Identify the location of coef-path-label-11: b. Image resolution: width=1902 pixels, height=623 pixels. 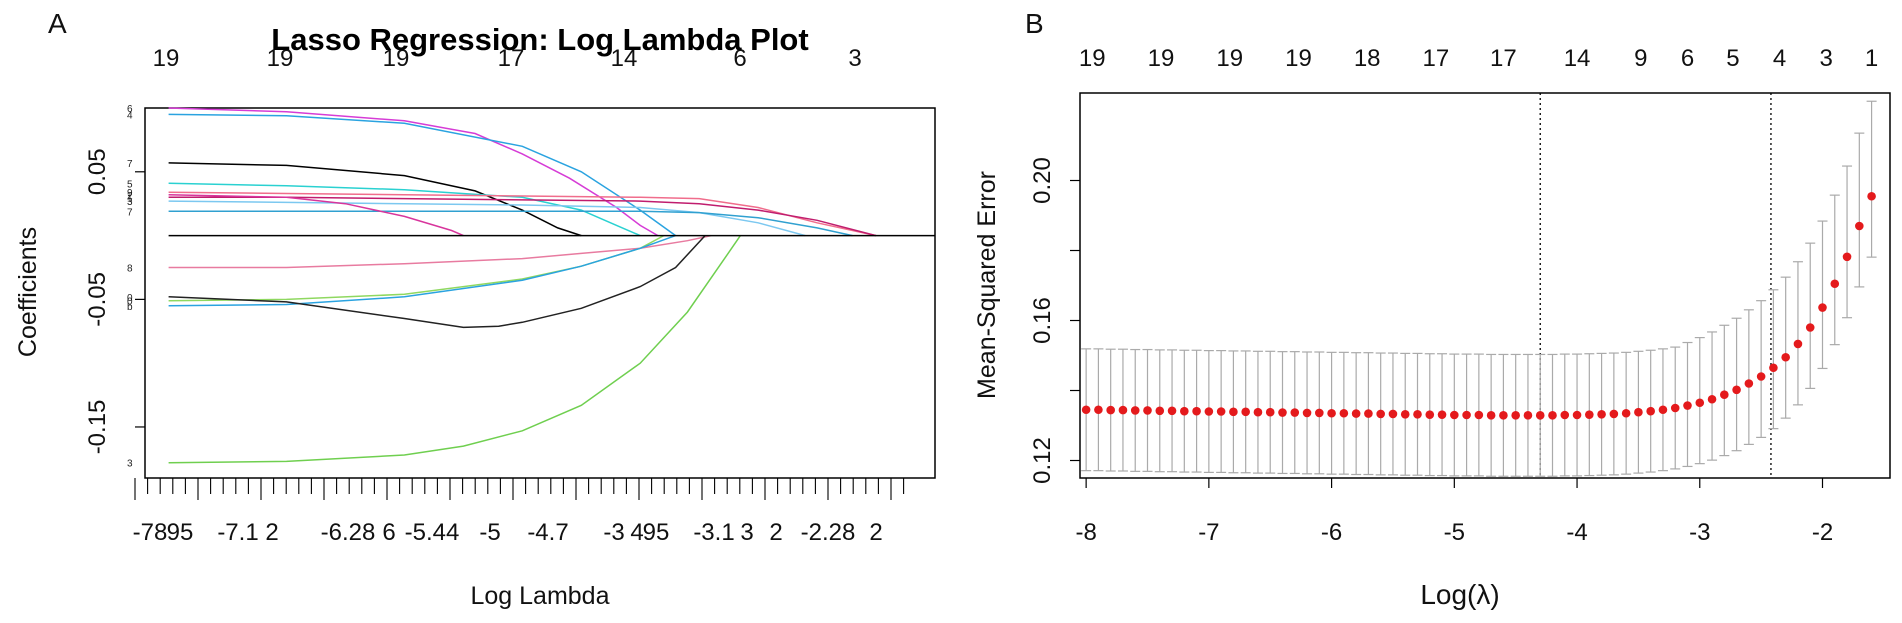
(130, 307).